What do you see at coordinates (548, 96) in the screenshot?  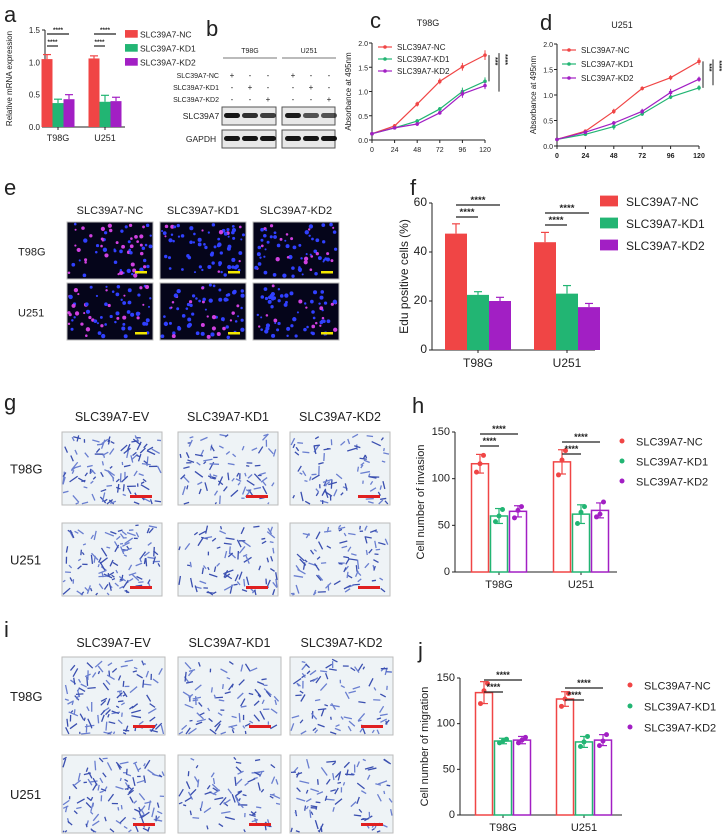 I see `y-tick-label: 1.0` at bounding box center [548, 96].